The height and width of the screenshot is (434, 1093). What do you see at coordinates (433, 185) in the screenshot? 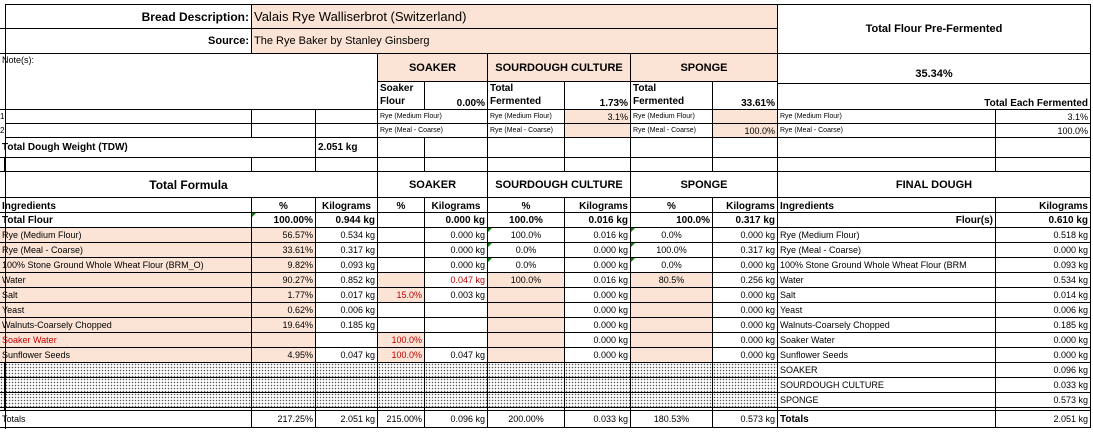
I see `soaker-section-header: SOAKER` at bounding box center [433, 185].